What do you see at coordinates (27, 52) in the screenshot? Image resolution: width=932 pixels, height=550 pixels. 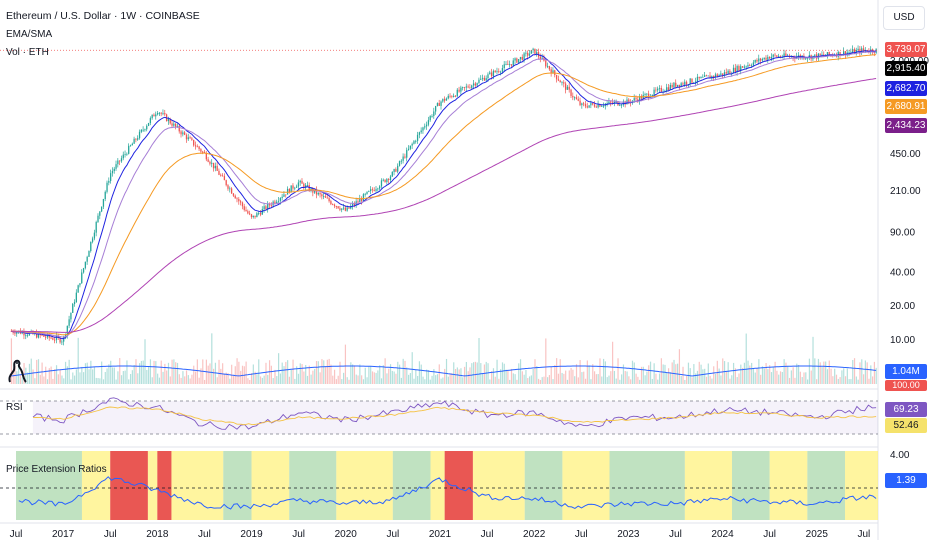 I see `indicator-label-volume: Vol · ETH` at bounding box center [27, 52].